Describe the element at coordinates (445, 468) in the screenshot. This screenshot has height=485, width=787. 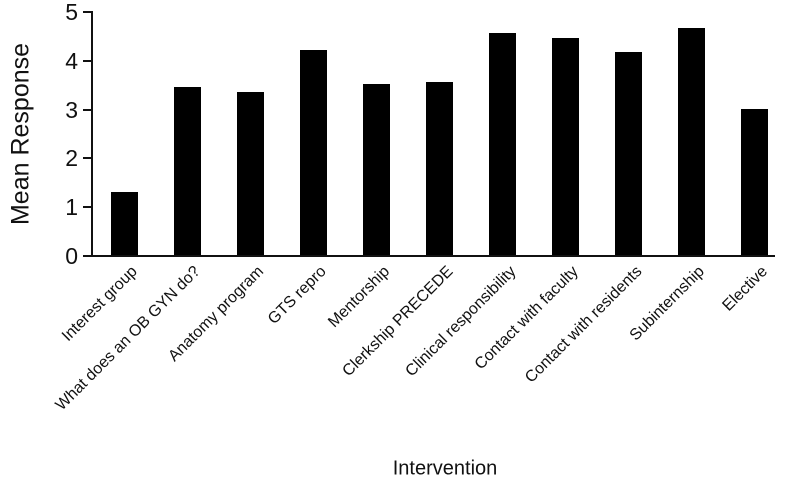
I see `x-axis-title: Intervention` at that location.